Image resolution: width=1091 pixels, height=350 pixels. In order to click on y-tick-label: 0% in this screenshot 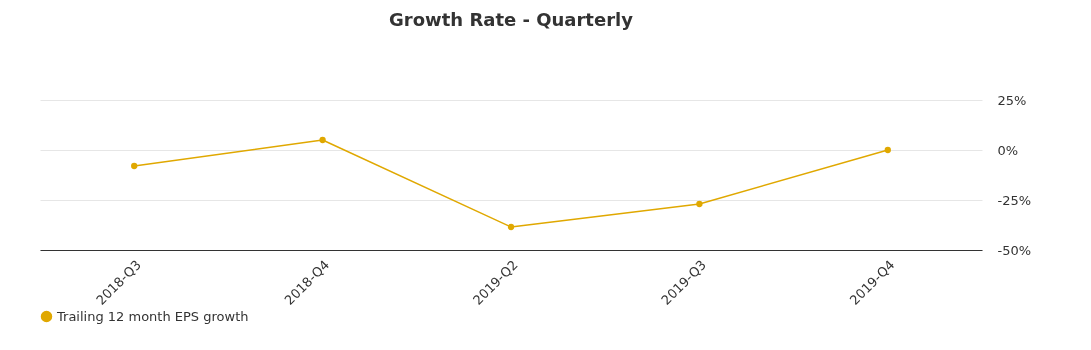, I will do `click(1008, 150)`.